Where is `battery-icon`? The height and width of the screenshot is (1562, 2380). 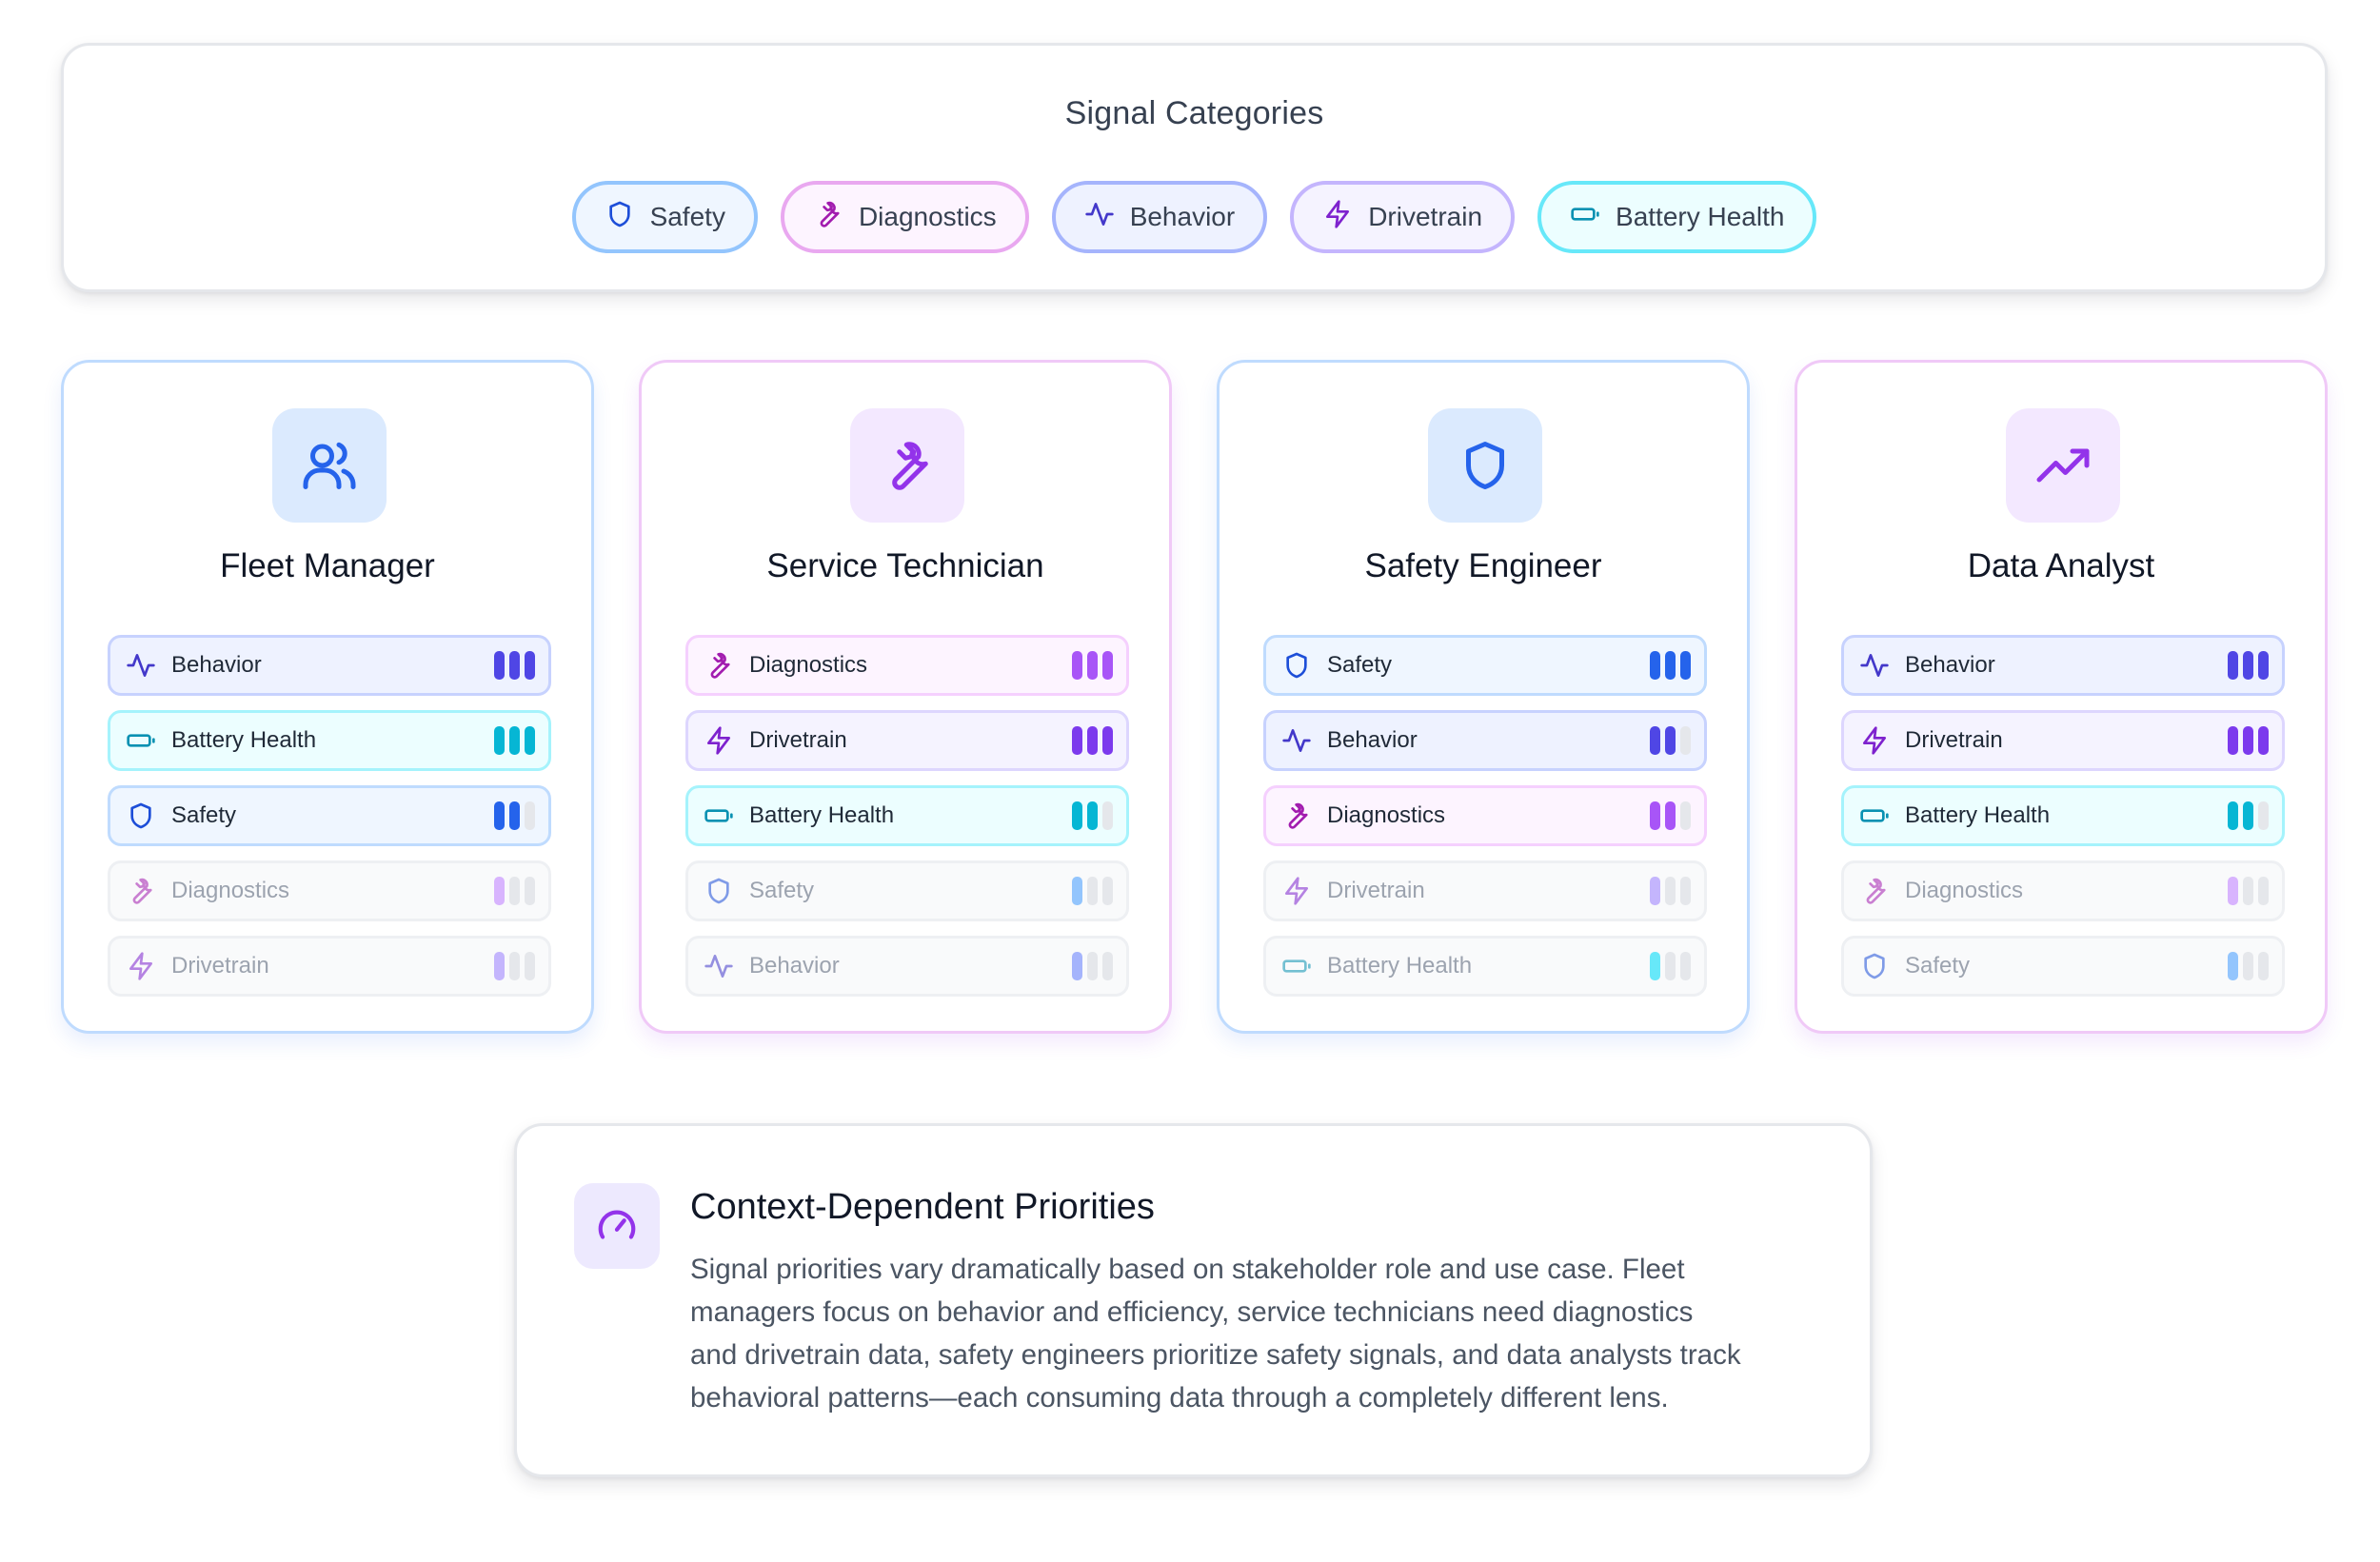 battery-icon is located at coordinates (1585, 217).